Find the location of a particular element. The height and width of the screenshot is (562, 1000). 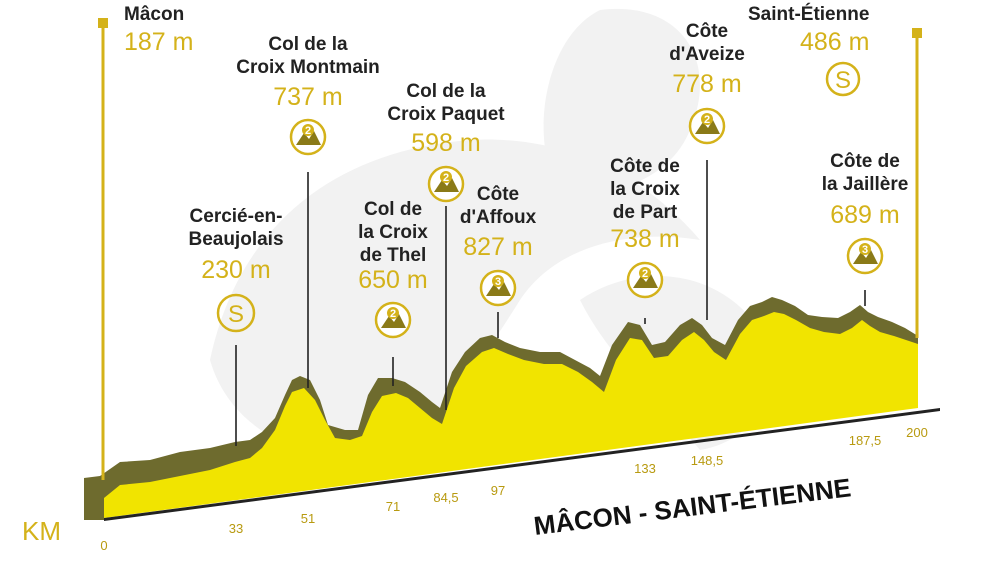

climb7-category-icon: 3 is located at coordinates (865, 256).